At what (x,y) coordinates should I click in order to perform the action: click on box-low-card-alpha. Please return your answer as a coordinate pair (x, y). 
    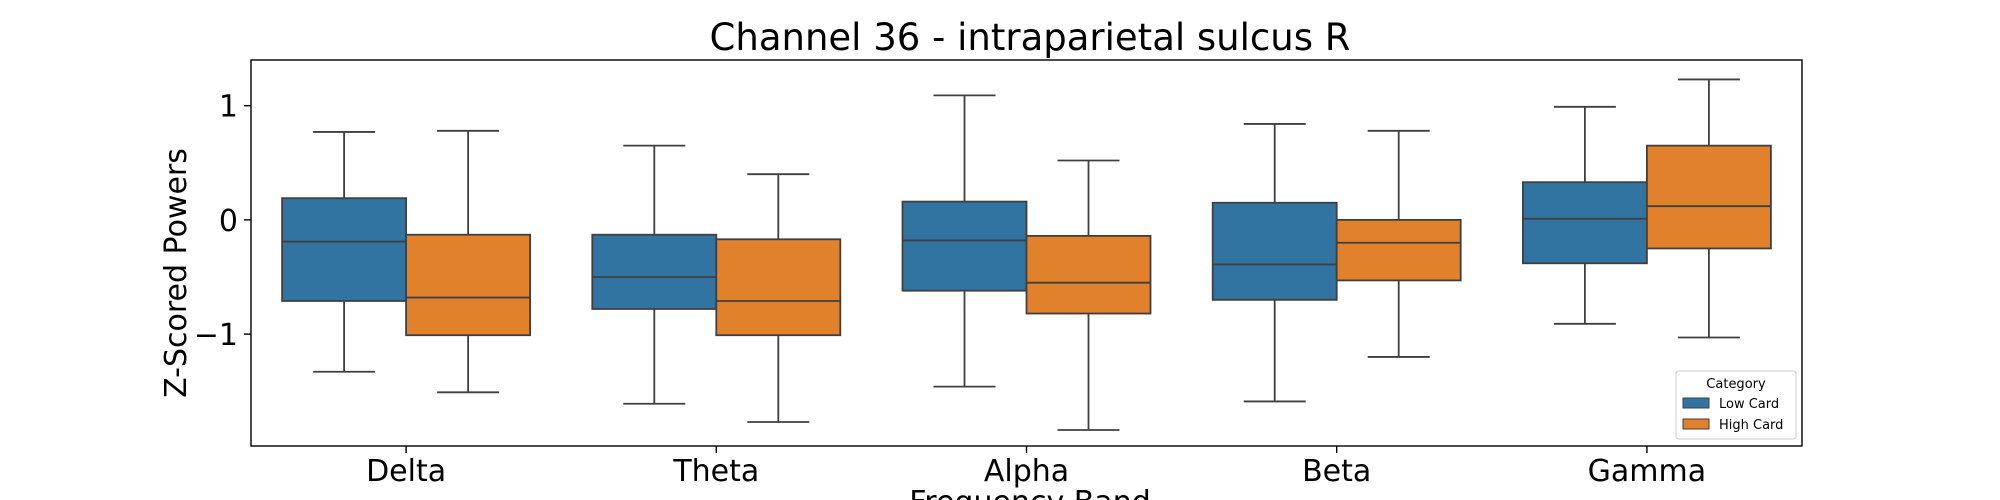
    Looking at the image, I should click on (964, 246).